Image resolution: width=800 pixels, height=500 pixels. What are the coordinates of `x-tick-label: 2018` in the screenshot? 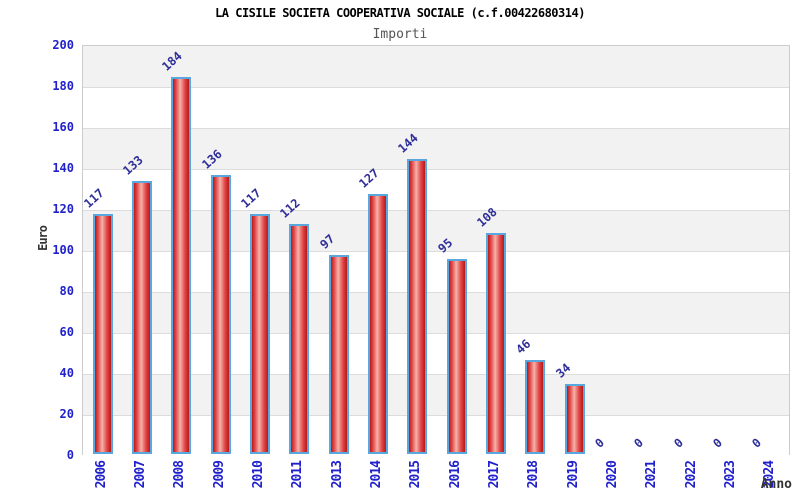 It's located at (534, 475).